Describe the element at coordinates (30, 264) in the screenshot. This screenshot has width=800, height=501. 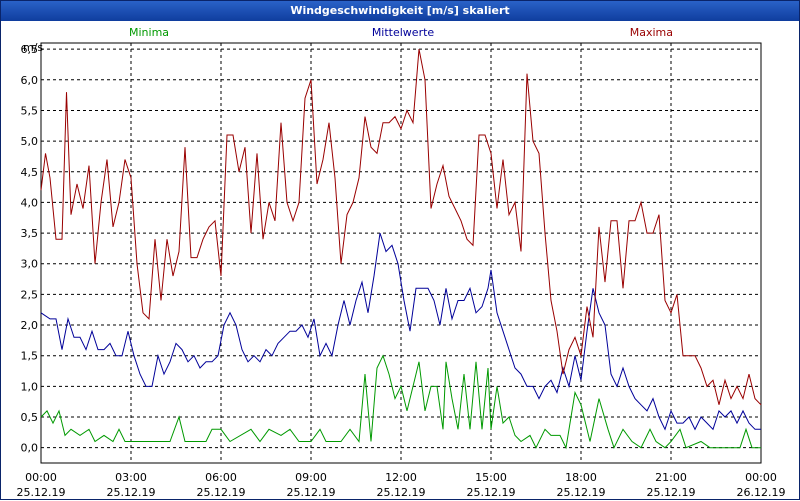
I see `y-tick-label: 3,0` at that location.